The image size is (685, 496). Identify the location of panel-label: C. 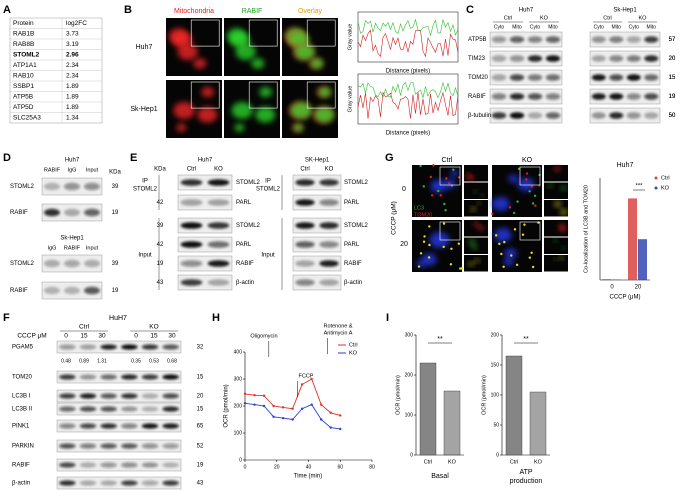
(470, 10).